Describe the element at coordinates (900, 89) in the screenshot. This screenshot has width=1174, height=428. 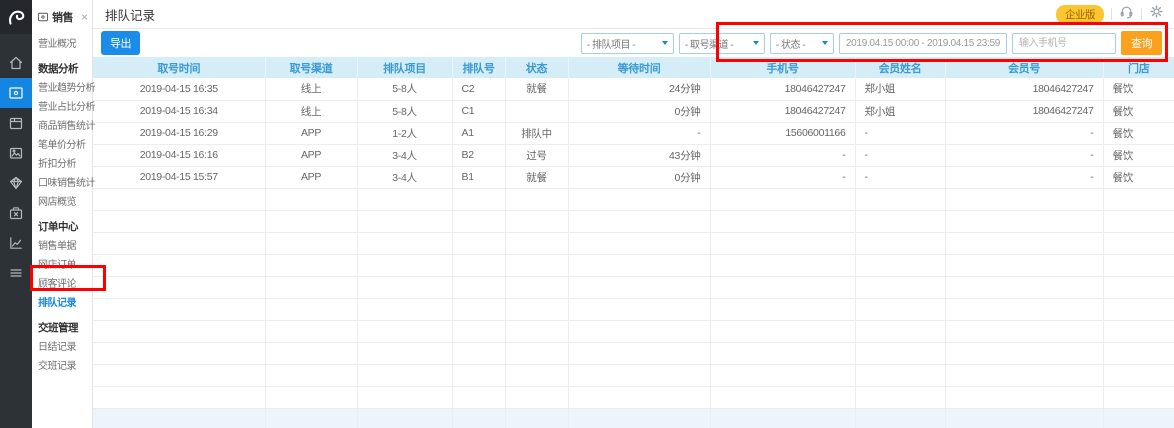
I see `cell-member-name: 郑小姐` at that location.